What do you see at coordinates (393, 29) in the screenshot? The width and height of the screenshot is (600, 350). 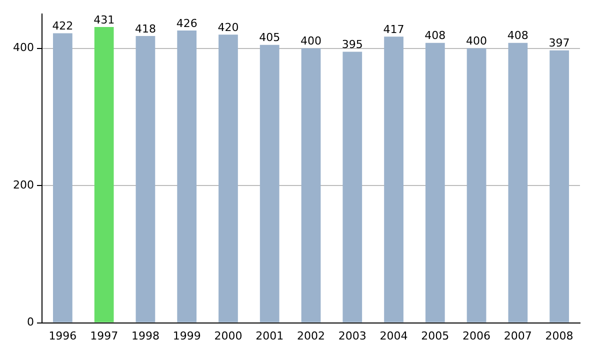 I see `data-label: 417` at bounding box center [393, 29].